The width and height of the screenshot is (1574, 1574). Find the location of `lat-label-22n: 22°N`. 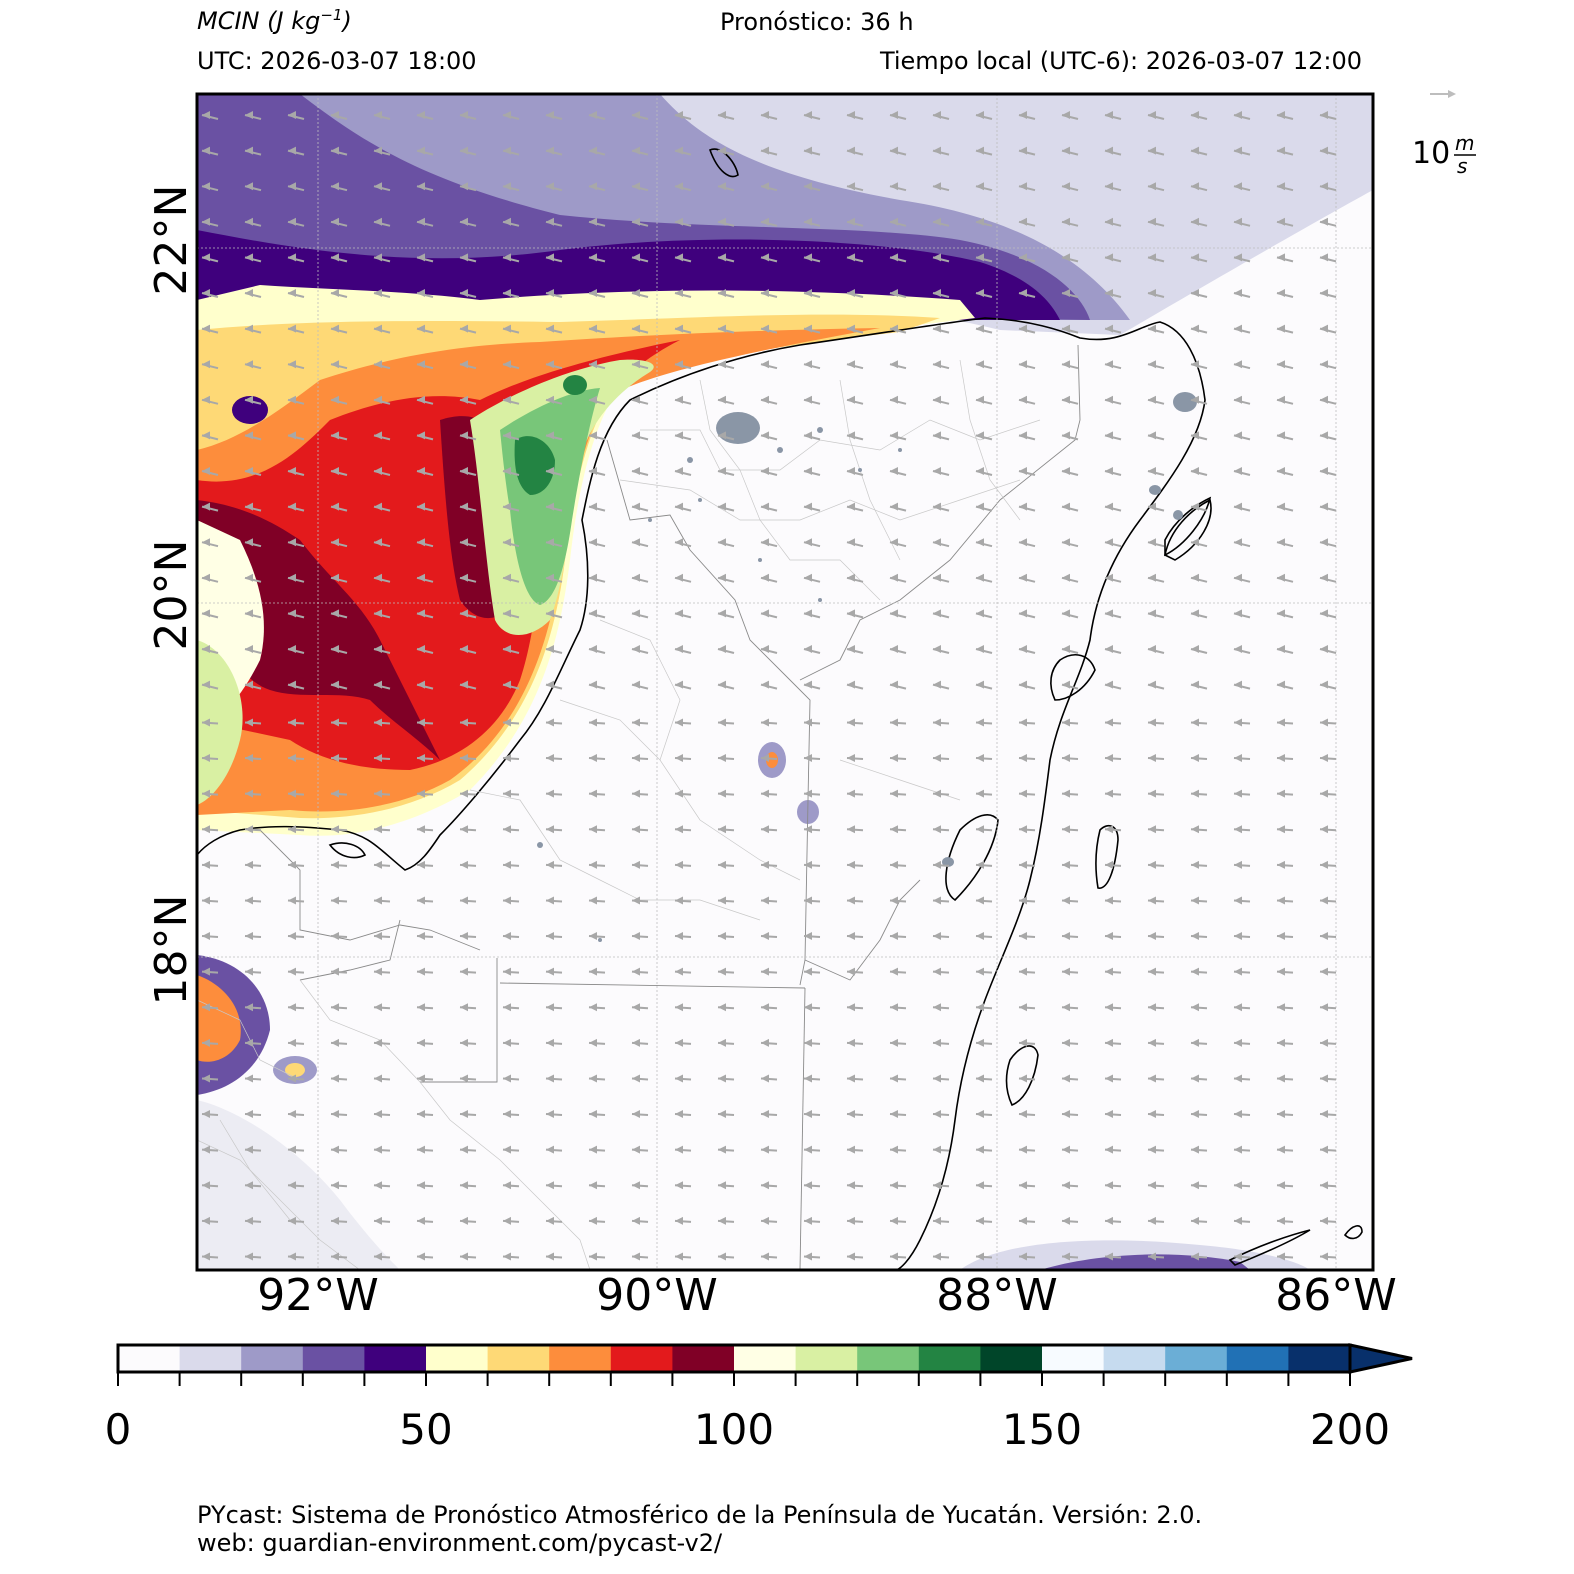

lat-label-22n: 22°N is located at coordinates (171, 240).